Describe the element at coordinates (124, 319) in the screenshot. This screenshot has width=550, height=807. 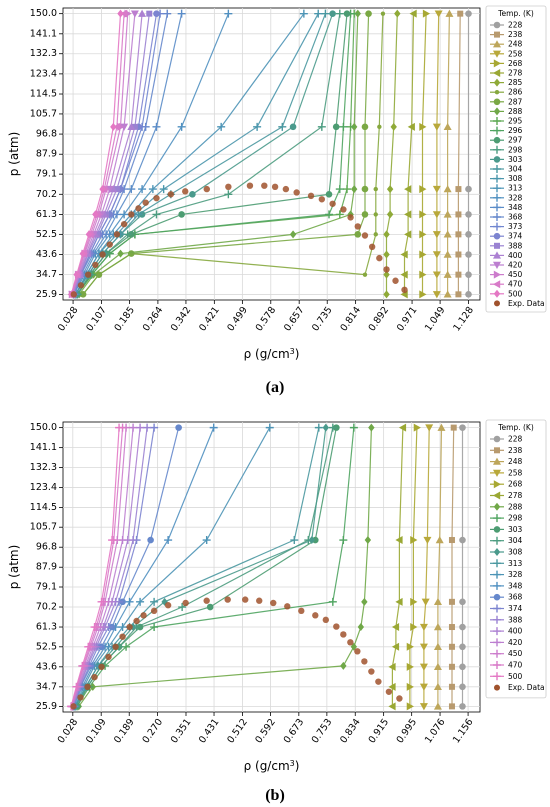
I see `x-tick-label: 0.185` at that location.